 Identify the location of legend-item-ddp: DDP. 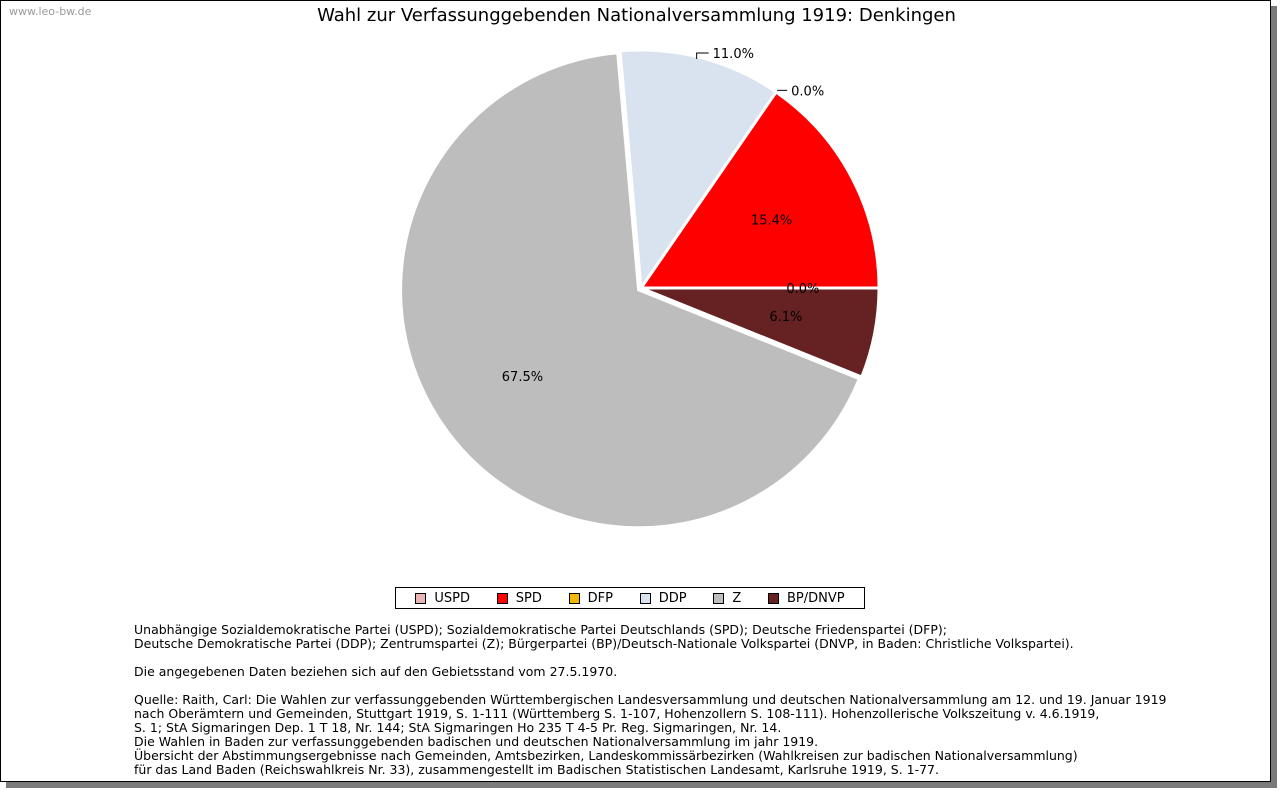
(663, 598).